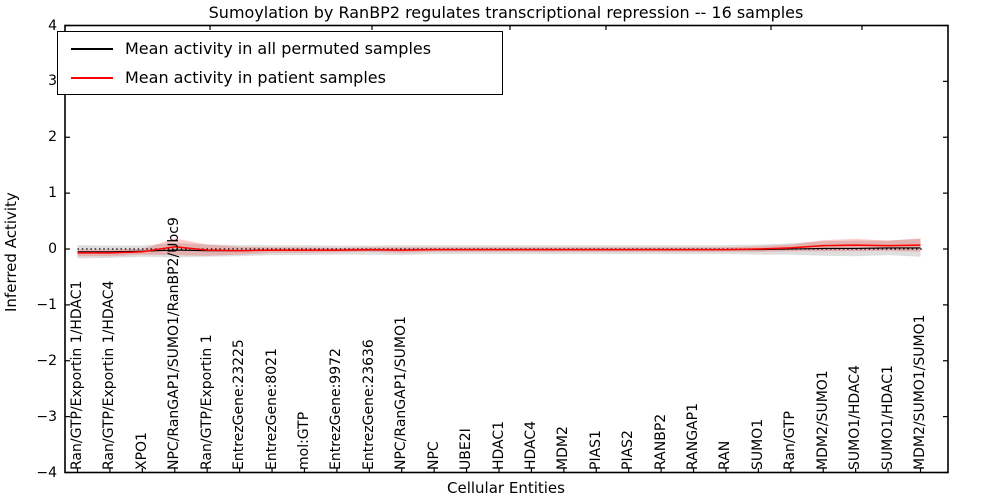  Describe the element at coordinates (52, 193) in the screenshot. I see `y-tick-label: 1` at that location.